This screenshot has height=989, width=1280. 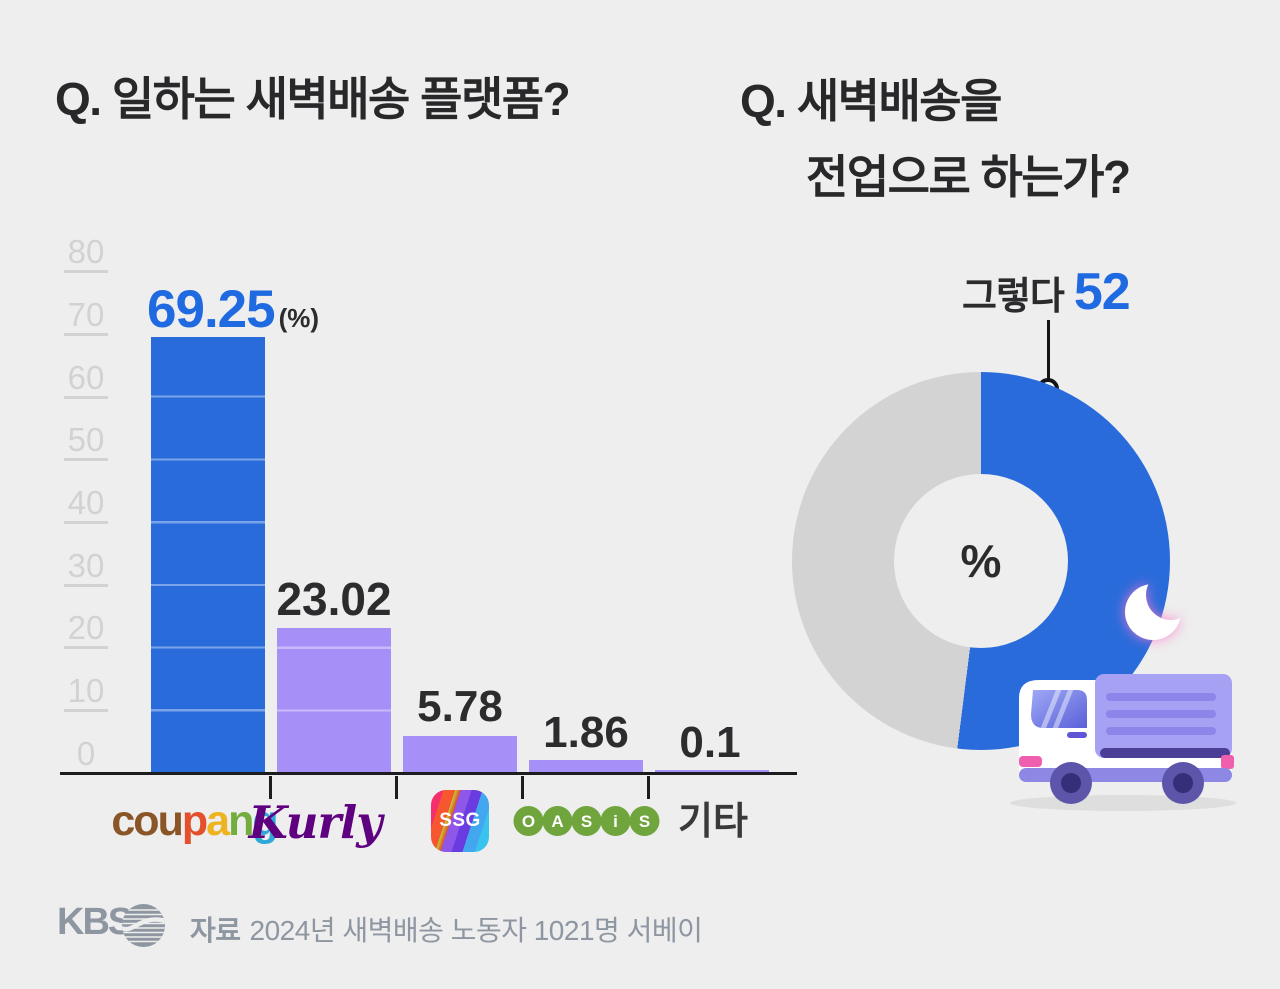 I want to click on oasis-logo: O A S i S, so click(x=586, y=821).